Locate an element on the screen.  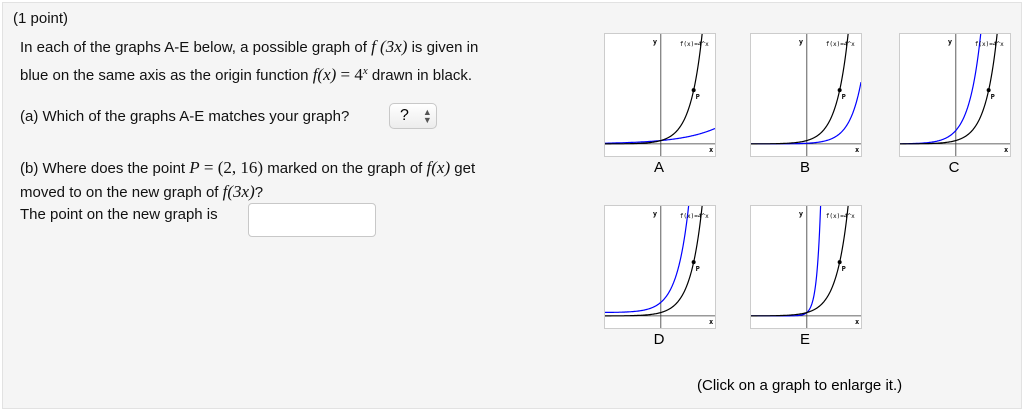
math: f(3x) is located at coordinates (238, 191).